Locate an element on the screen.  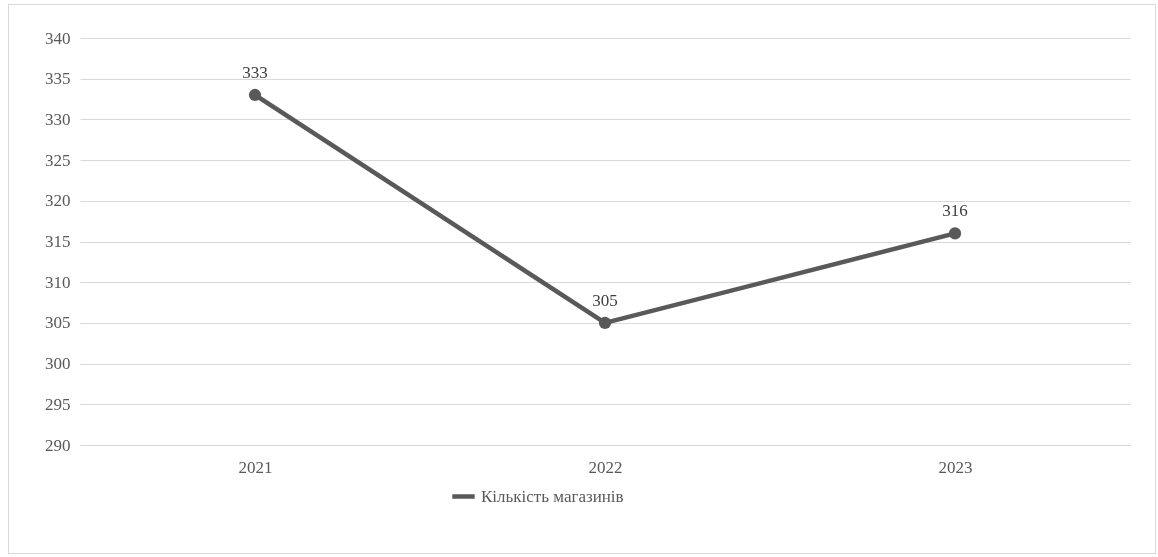
y-tick-label: 325 is located at coordinates (58, 160).